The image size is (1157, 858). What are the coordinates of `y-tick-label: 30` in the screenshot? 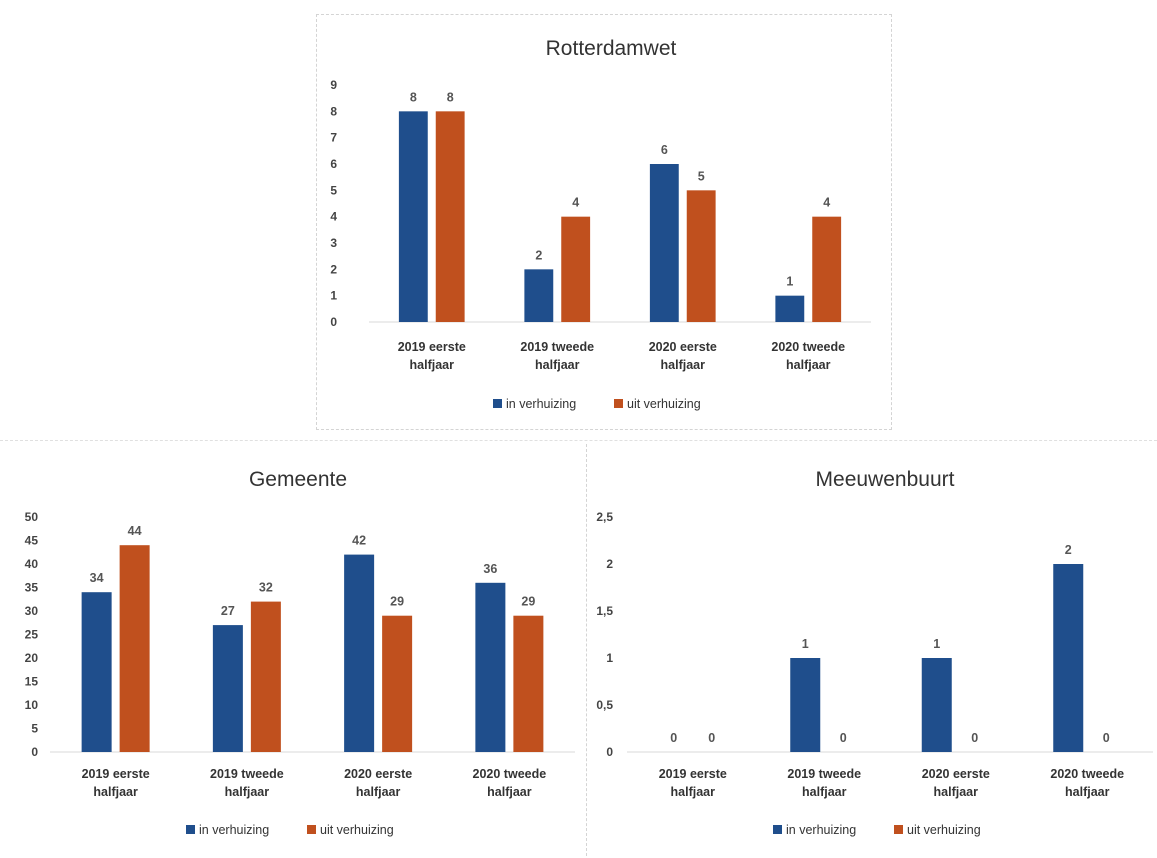 It's located at (32, 611).